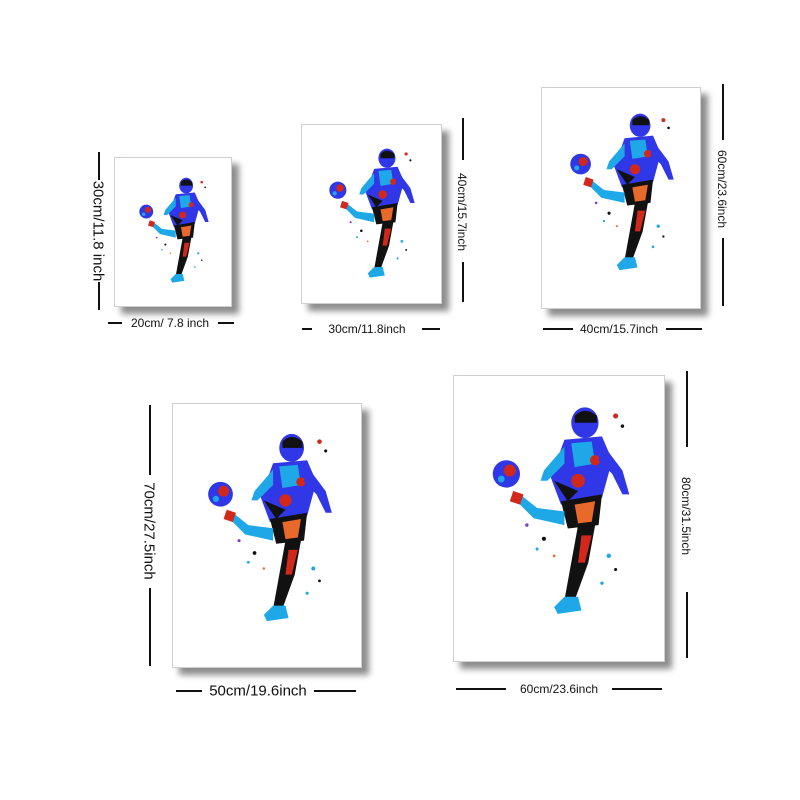 The height and width of the screenshot is (800, 800). Describe the element at coordinates (462, 212) in the screenshot. I see `height-label-2: 40cm/15.7inch` at that location.